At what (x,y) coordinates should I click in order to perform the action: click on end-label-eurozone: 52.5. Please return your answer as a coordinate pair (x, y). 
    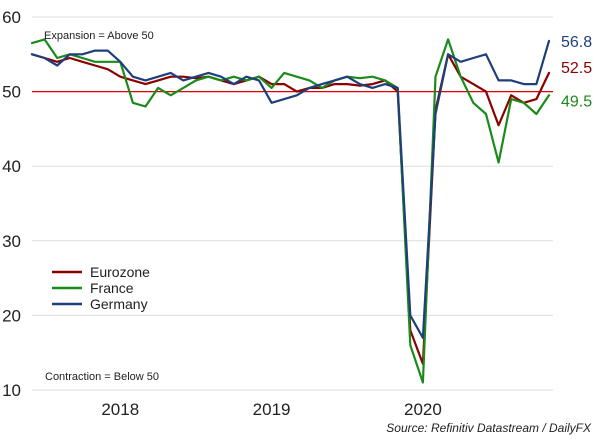
    Looking at the image, I should click on (576, 68).